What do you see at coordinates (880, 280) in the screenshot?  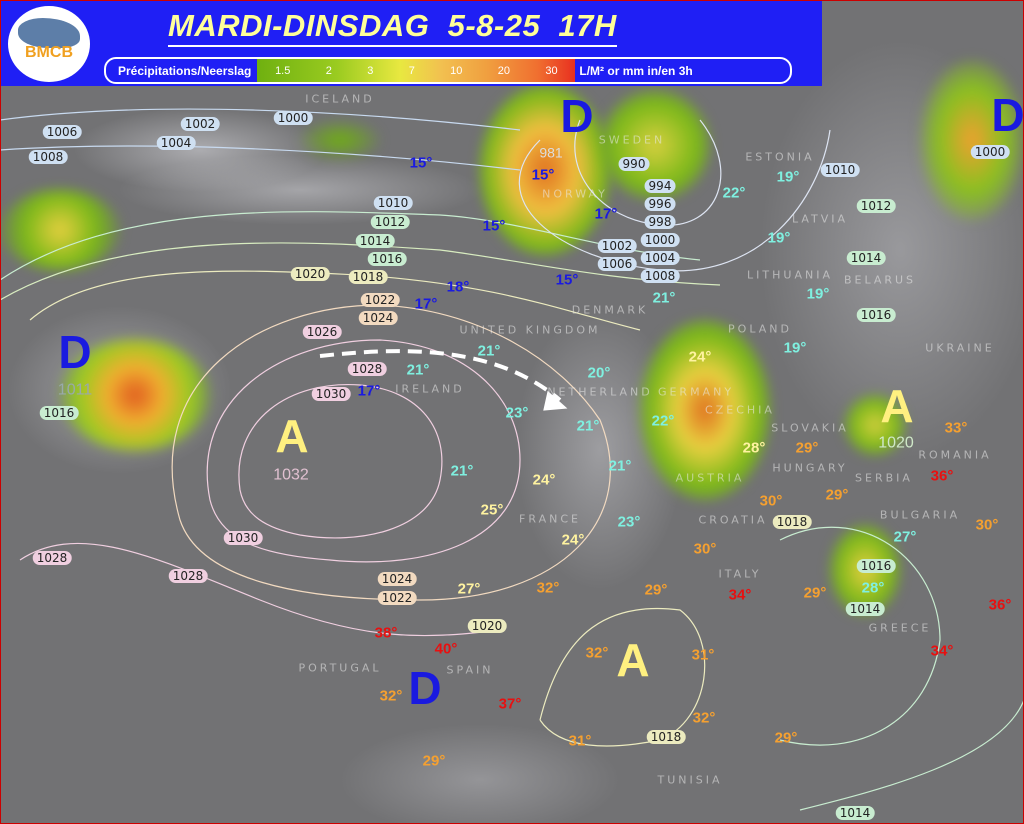 I see `country-label: BELARUS` at bounding box center [880, 280].